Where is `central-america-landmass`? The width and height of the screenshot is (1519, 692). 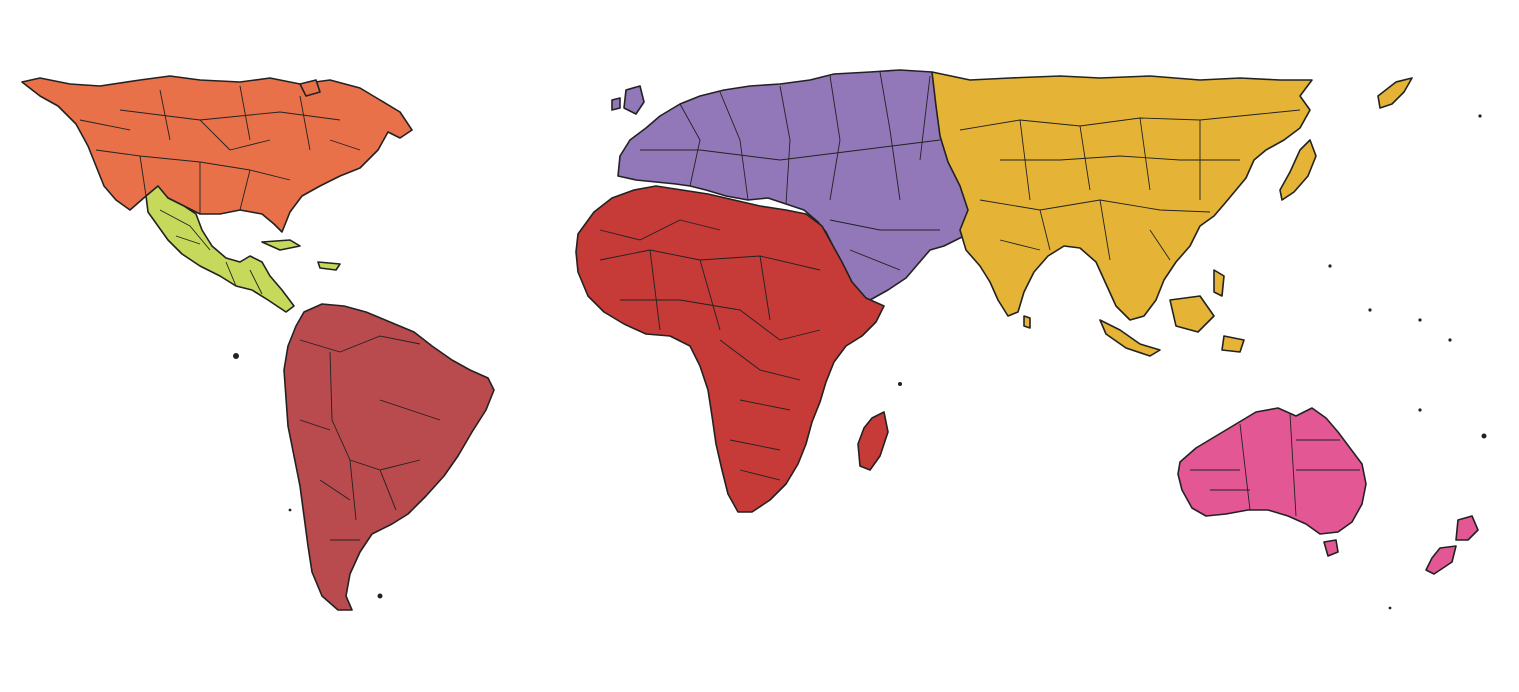
central-america-landmass is located at coordinates (220, 249).